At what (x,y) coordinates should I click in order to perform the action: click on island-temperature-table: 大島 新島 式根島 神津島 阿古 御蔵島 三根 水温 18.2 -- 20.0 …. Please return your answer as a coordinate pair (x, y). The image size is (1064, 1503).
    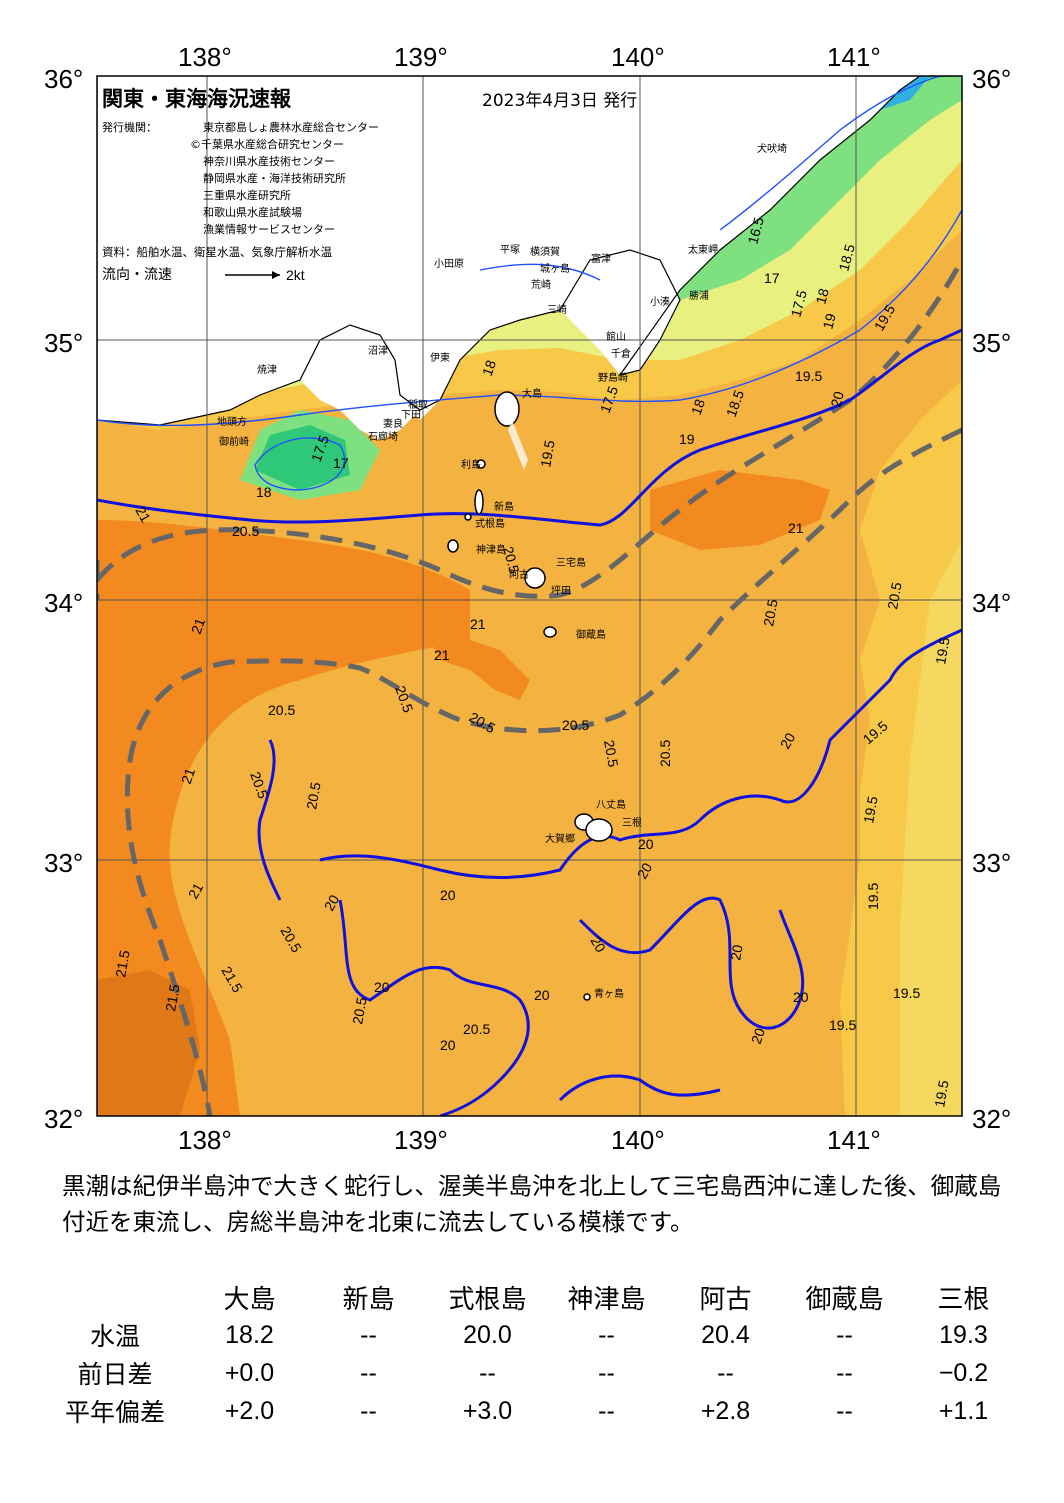
    Looking at the image, I should click on (531, 1354).